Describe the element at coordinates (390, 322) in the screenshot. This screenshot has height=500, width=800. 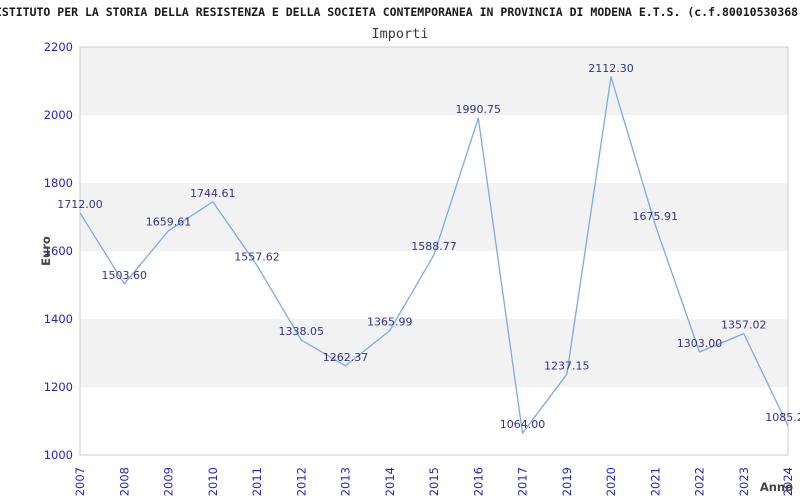
I see `data-label: 1365.99` at that location.